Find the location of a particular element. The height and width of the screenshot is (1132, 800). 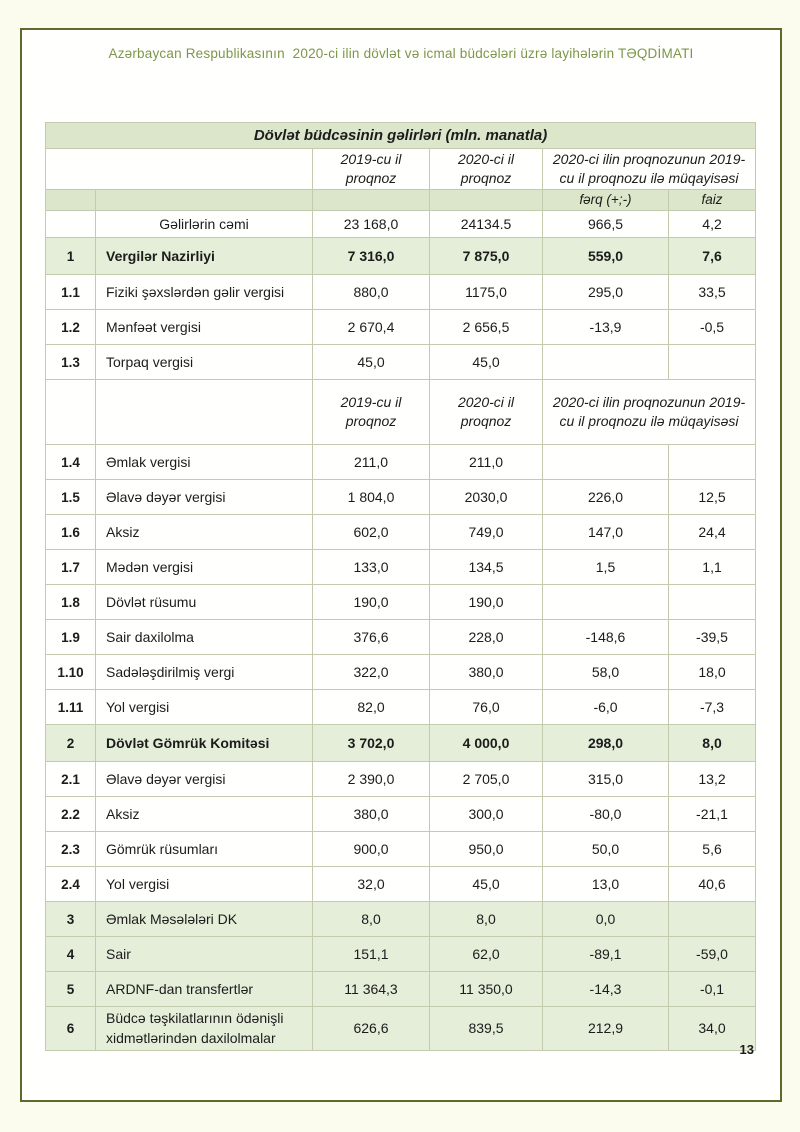

row-label-cell: Fiziki şəxslərdən gəlir vergisi is located at coordinates (204, 292).